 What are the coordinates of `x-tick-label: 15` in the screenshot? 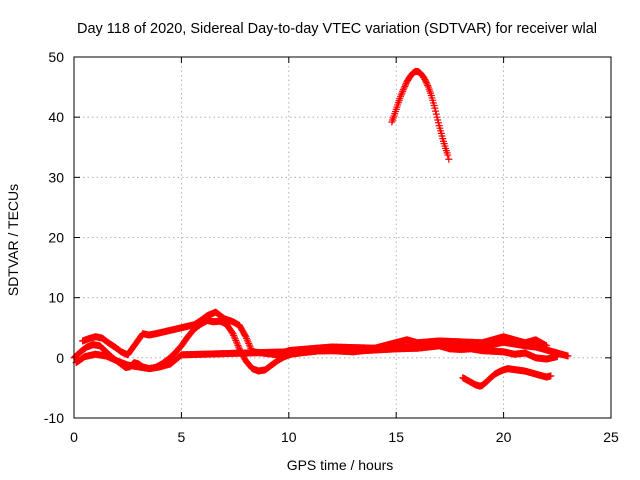 It's located at (396, 437).